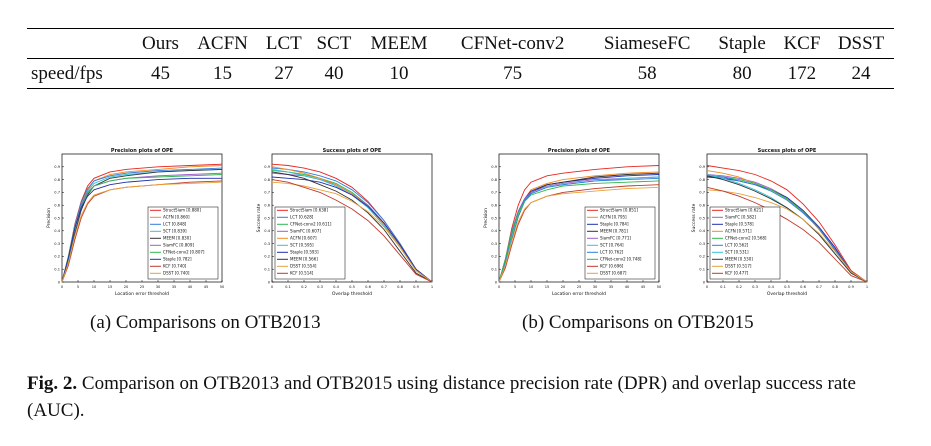 Image resolution: width=931 pixels, height=446 pixels. Describe the element at coordinates (694, 217) in the screenshot. I see `y-axis-label: Success rate` at that location.